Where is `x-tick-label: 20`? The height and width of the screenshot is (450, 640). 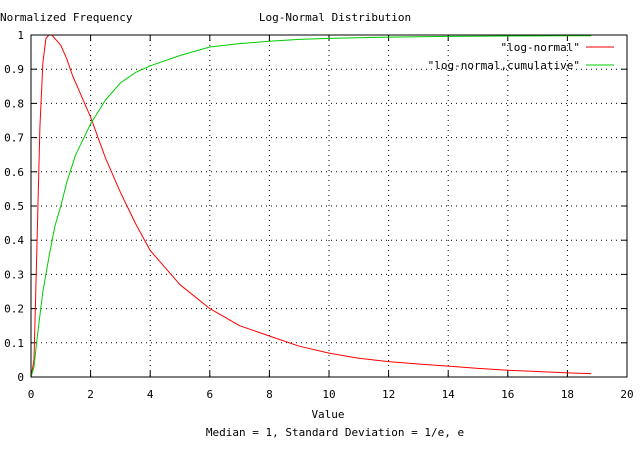 x-tick-label: 20 is located at coordinates (626, 394).